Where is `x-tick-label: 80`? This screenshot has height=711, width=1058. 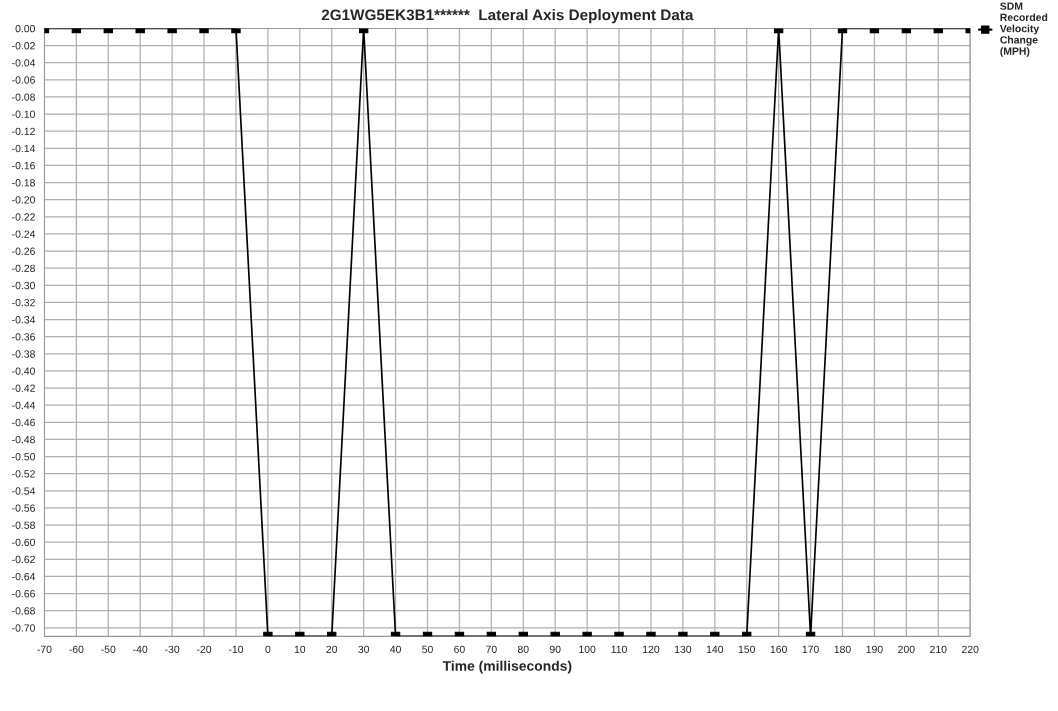 x-tick-label: 80 is located at coordinates (523, 649).